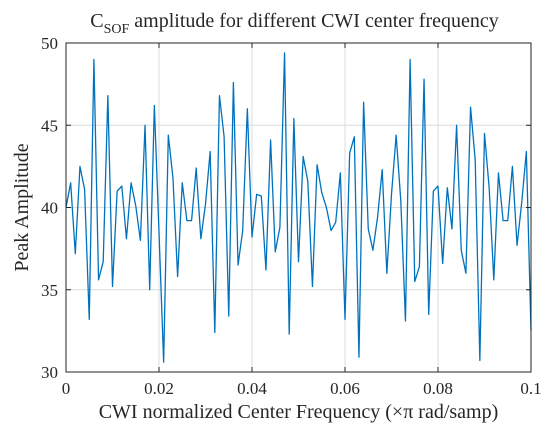 Image resolution: width=550 pixels, height=436 pixels. What do you see at coordinates (252, 388) in the screenshot?
I see `x-tick-label: 0.04` at bounding box center [252, 388].